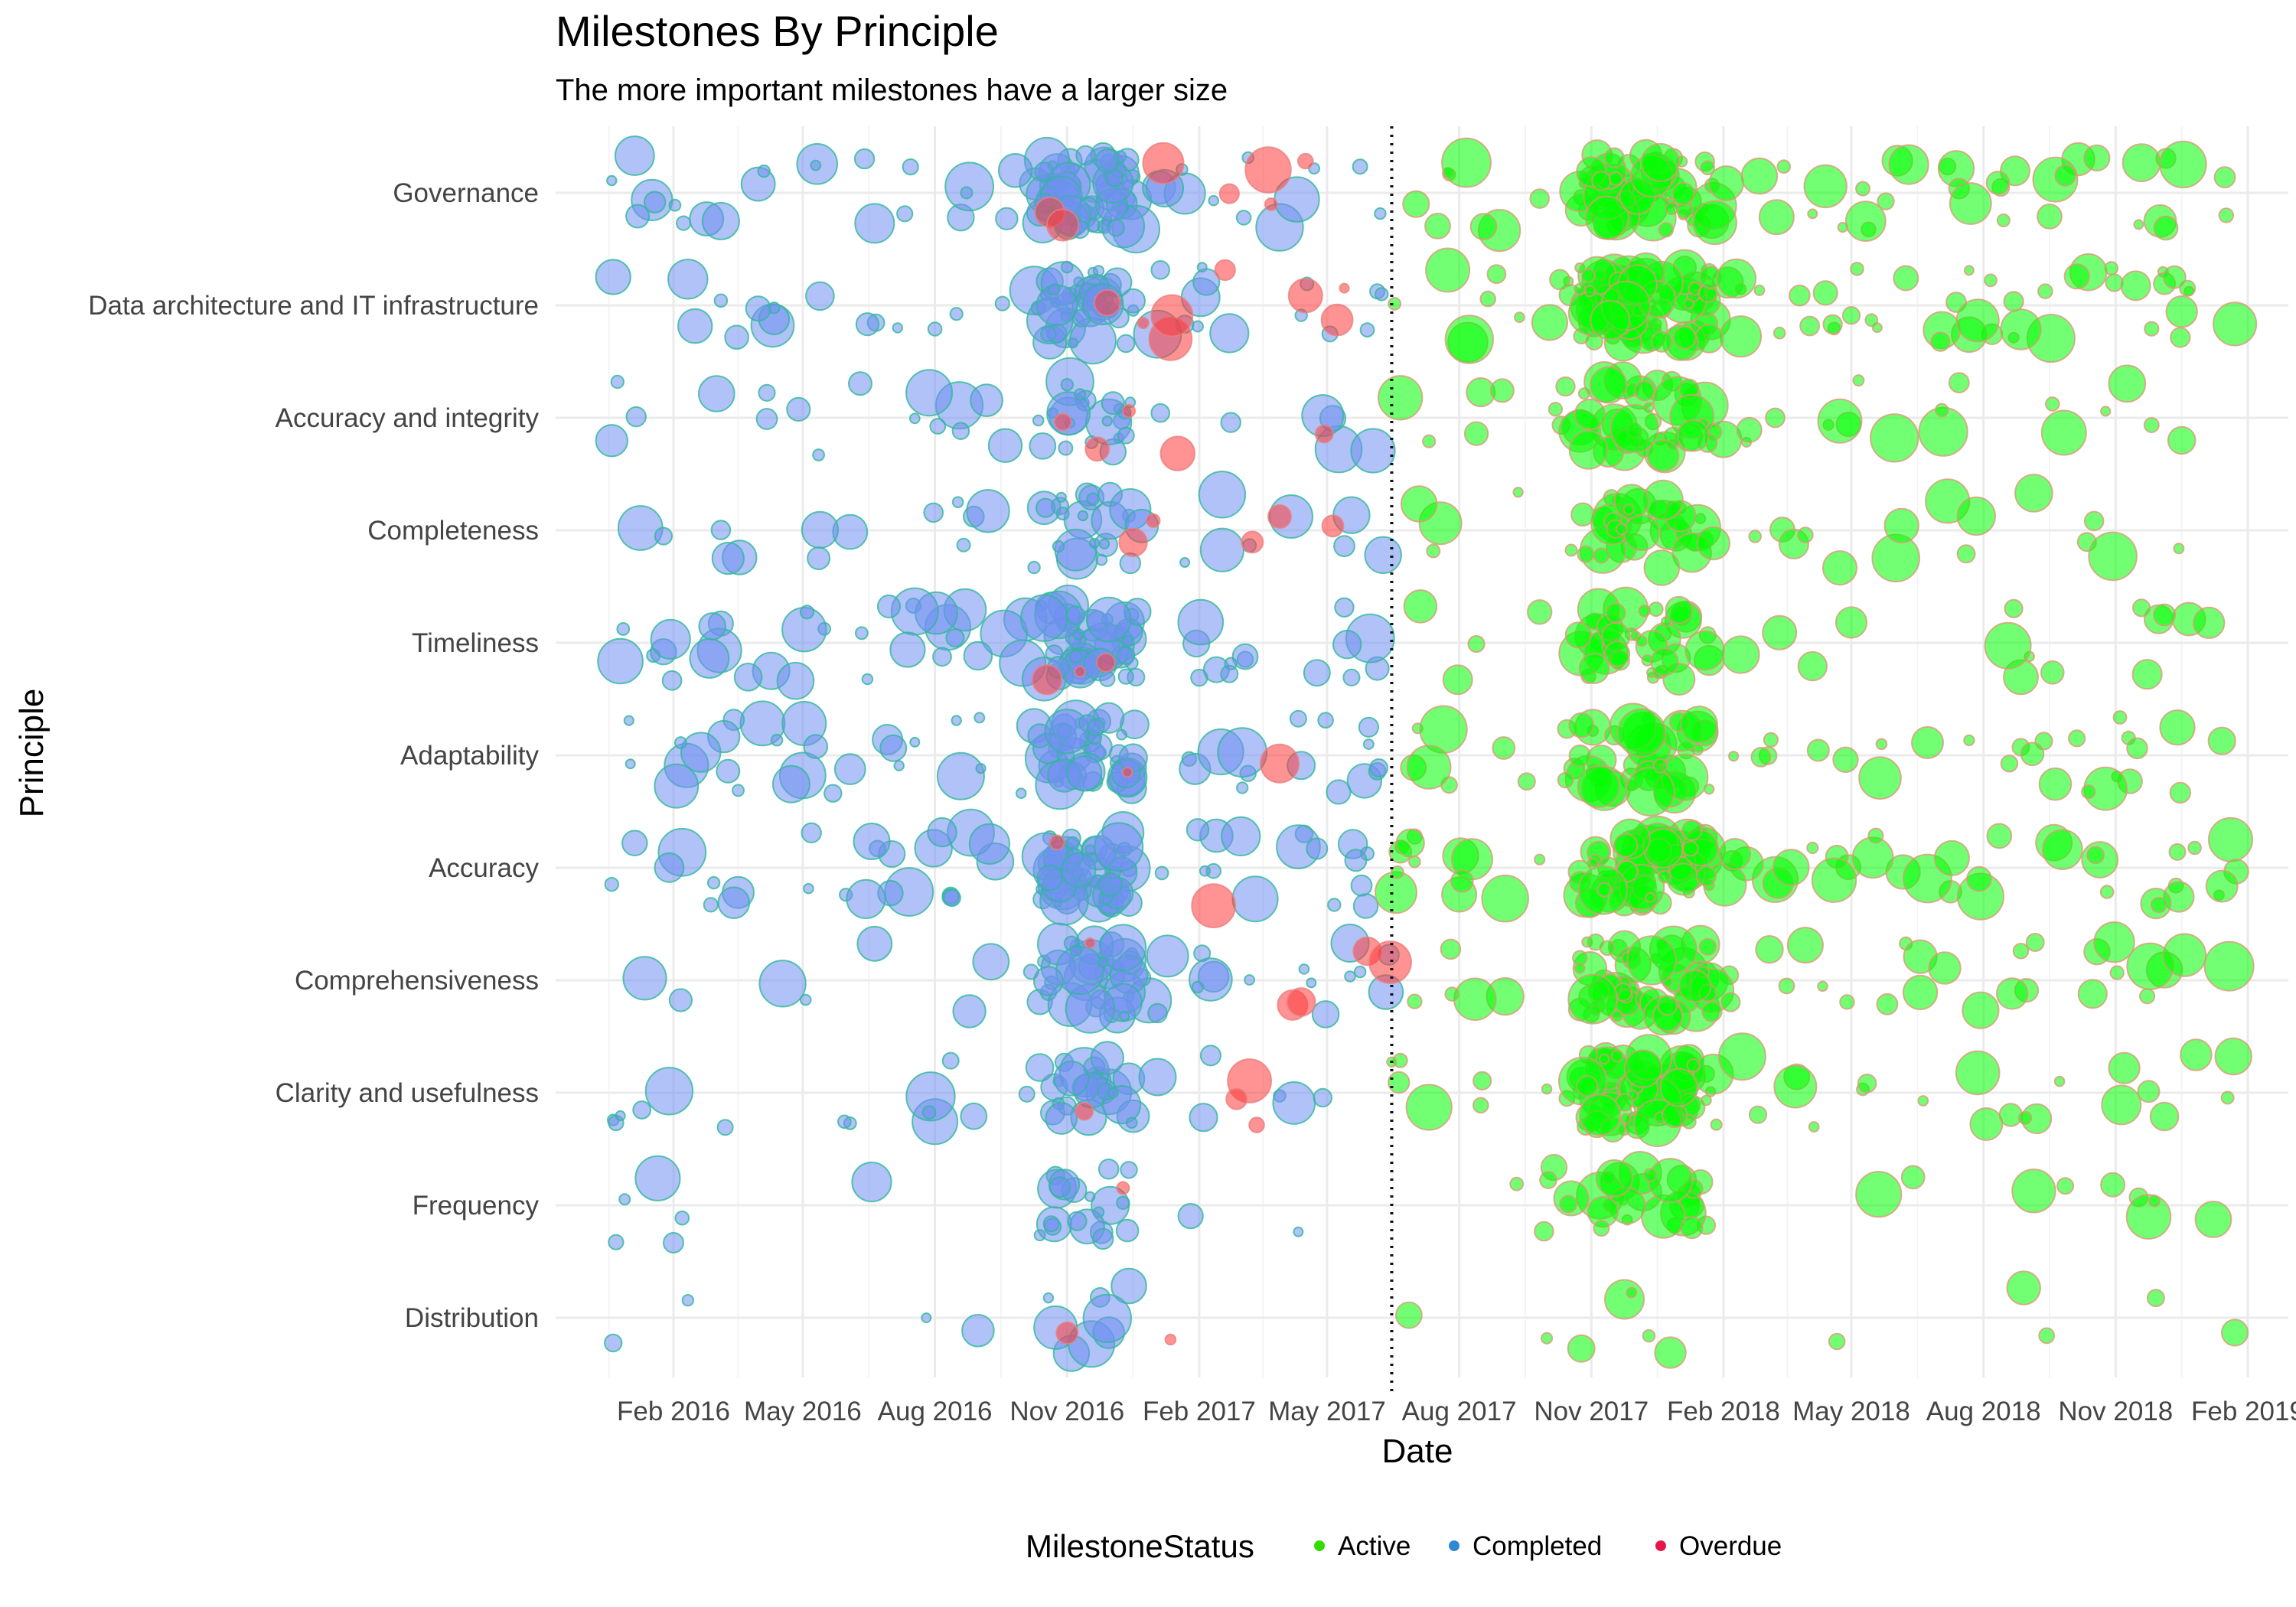  Describe the element at coordinates (673, 1411) in the screenshot. I see `x-tick-label: Feb 2016` at that location.